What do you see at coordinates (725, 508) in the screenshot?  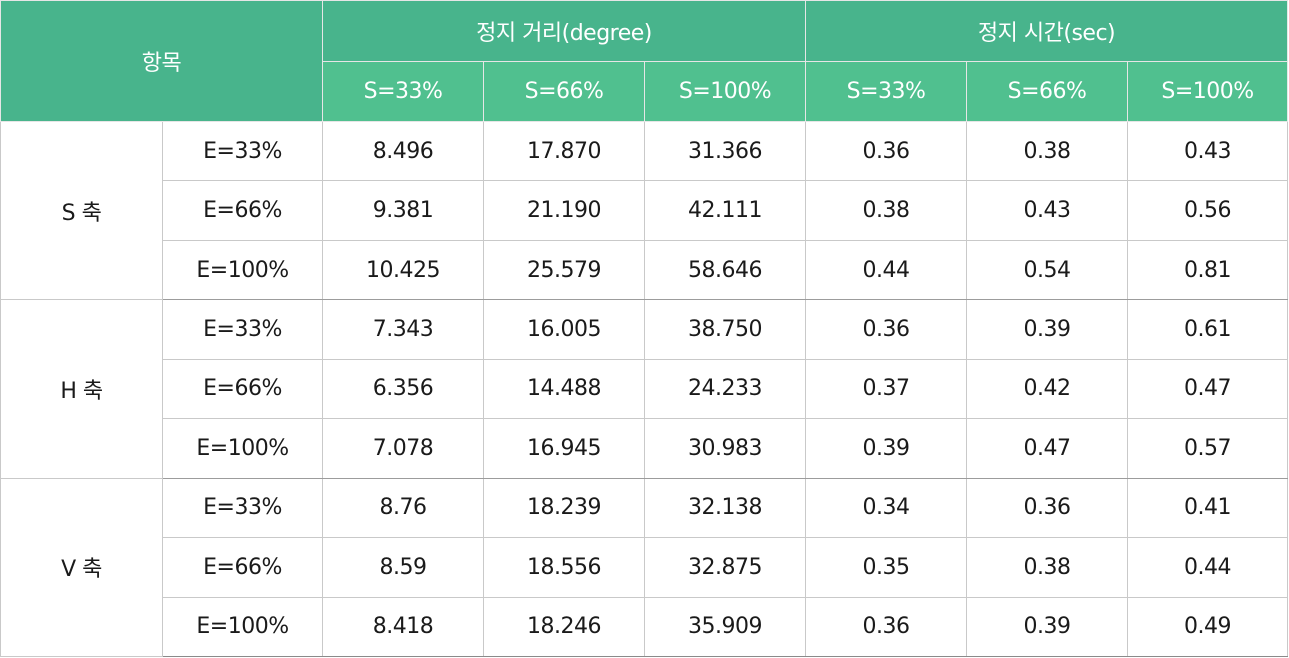 I see `value-cell: 32.138` at bounding box center [725, 508].